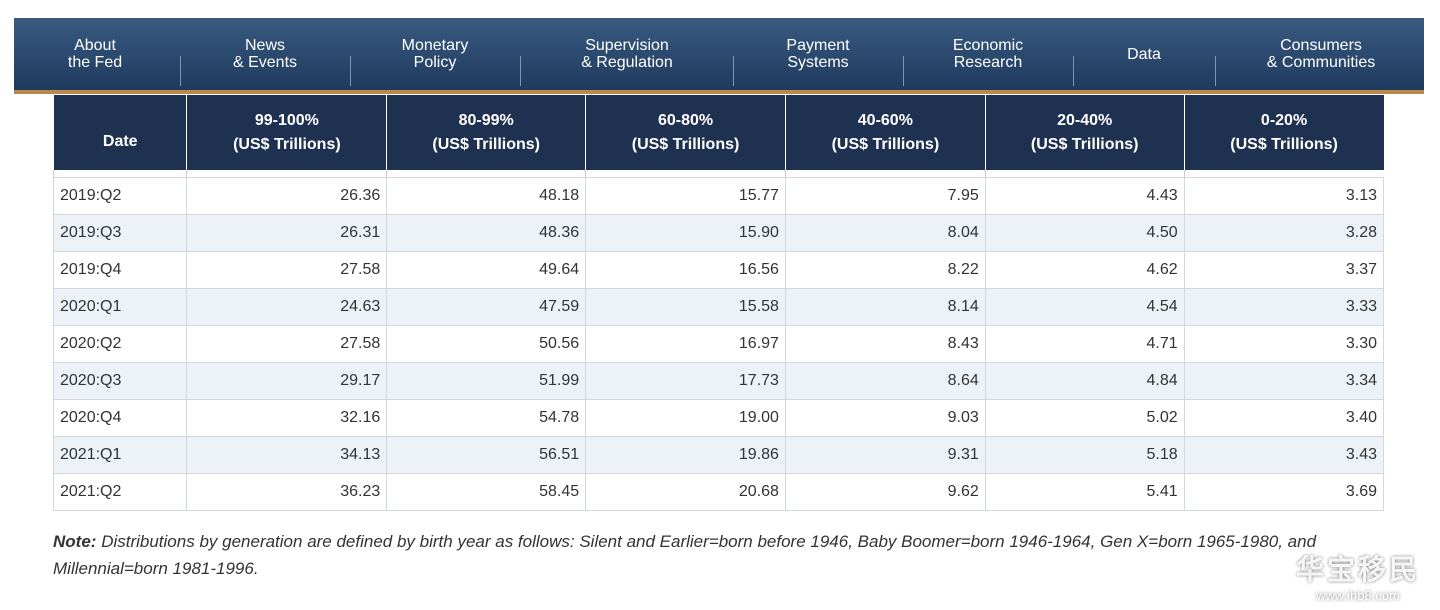 This screenshot has height=610, width=1440. Describe the element at coordinates (287, 455) in the screenshot. I see `value-cell: 34.13` at that location.